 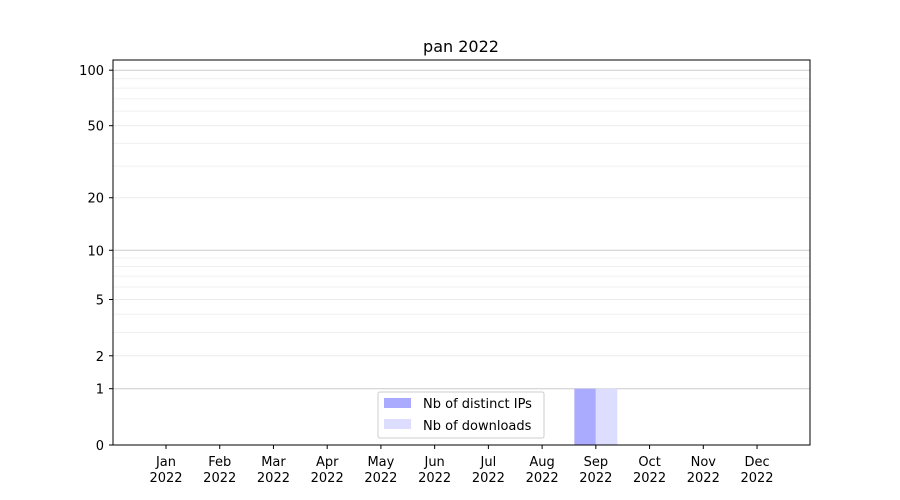 What do you see at coordinates (273, 470) in the screenshot?
I see `x-tick-label: Mar 2022` at bounding box center [273, 470].